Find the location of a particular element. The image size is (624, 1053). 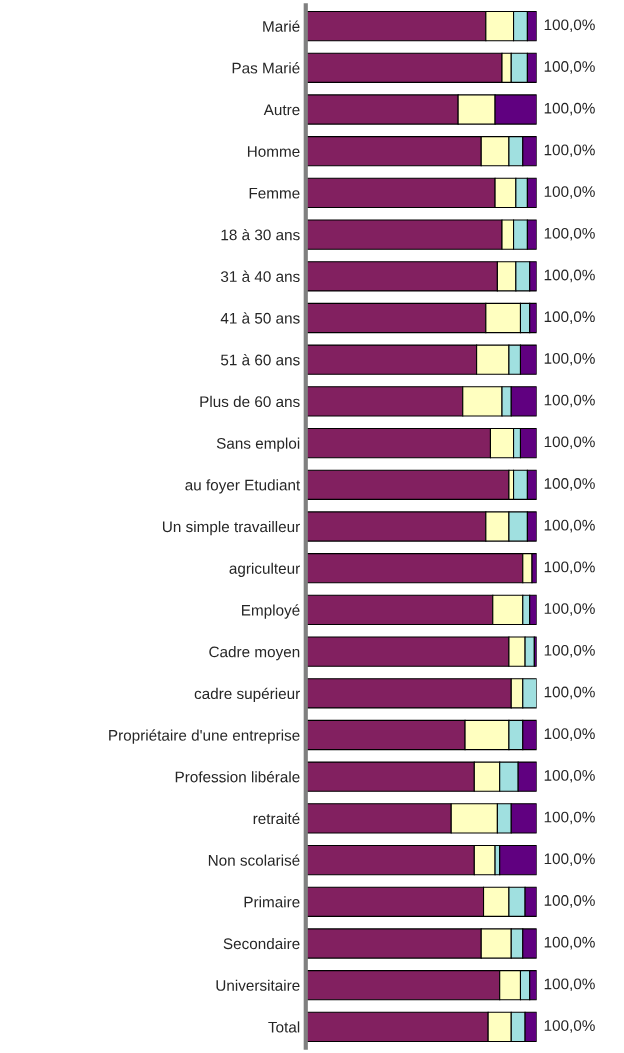

y-tick-label: Sans emploi is located at coordinates (258, 444).